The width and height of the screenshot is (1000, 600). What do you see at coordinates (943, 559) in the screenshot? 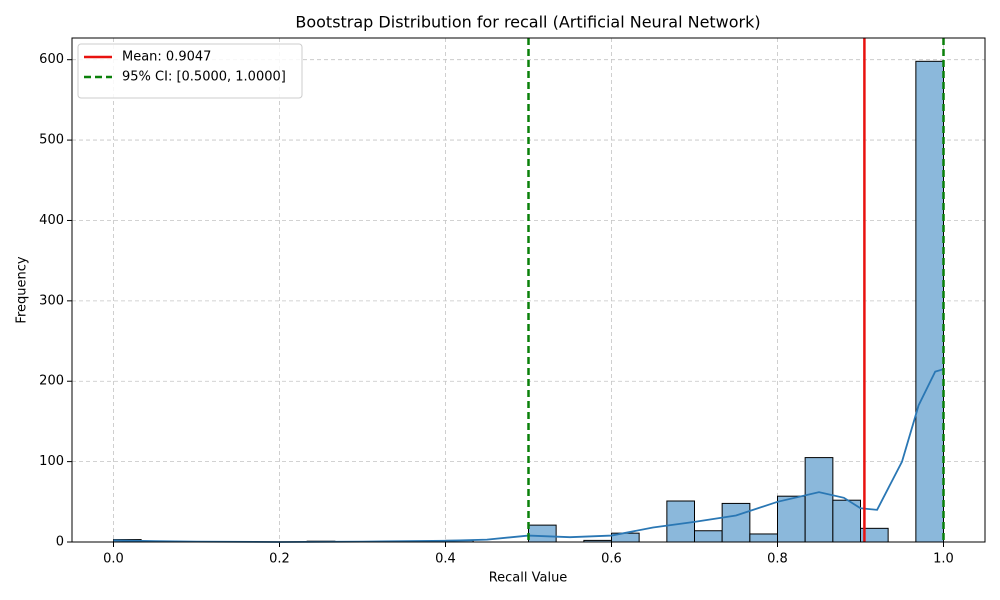
I see `x-tick-label: 1.0` at bounding box center [943, 559].